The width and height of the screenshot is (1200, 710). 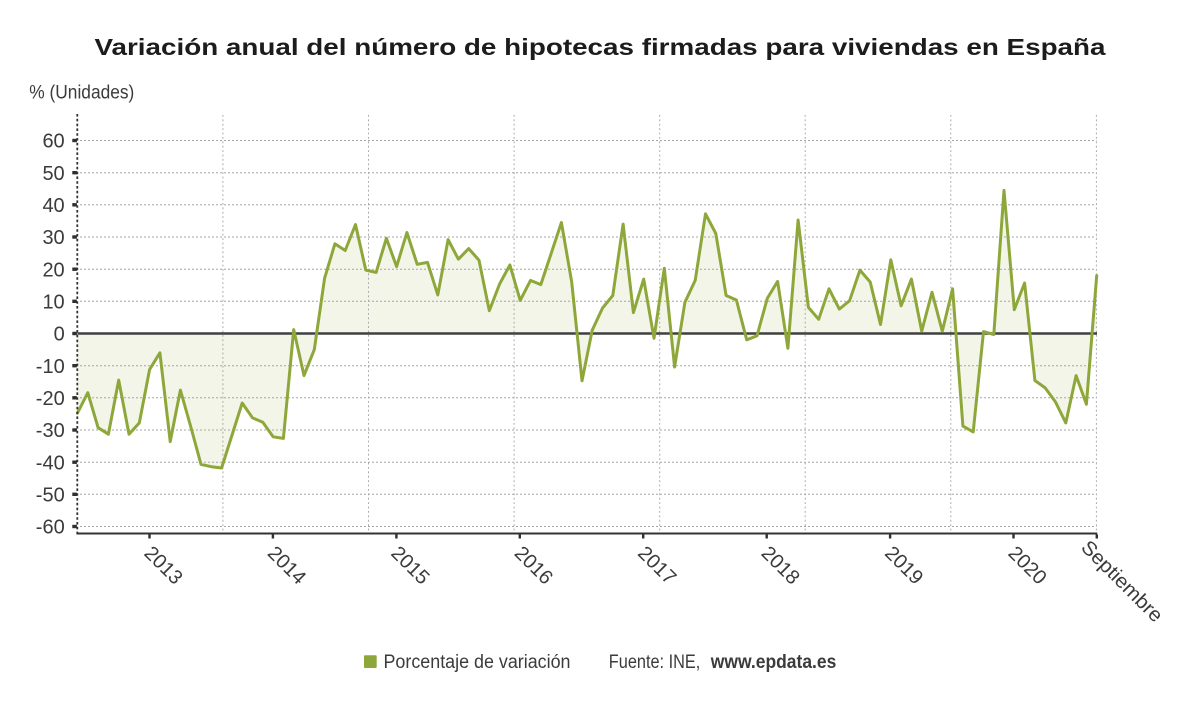 I want to click on svg-text: www.epdata.es, so click(x=773, y=662).